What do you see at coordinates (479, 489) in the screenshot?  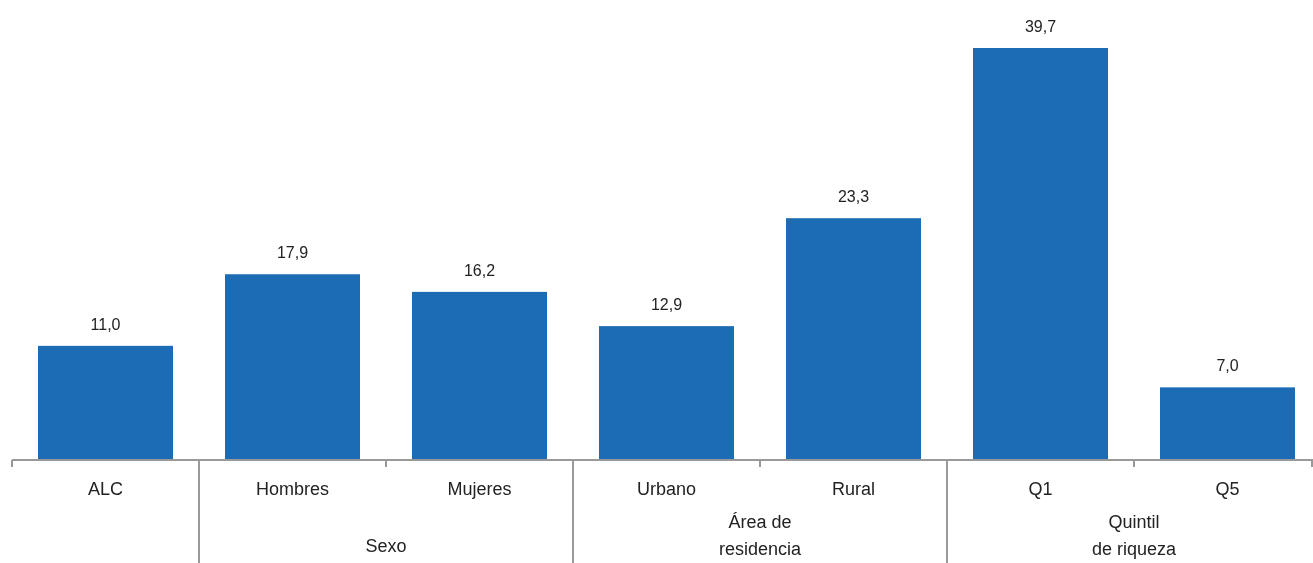 I see `x-tick-label: Mujeres` at bounding box center [479, 489].